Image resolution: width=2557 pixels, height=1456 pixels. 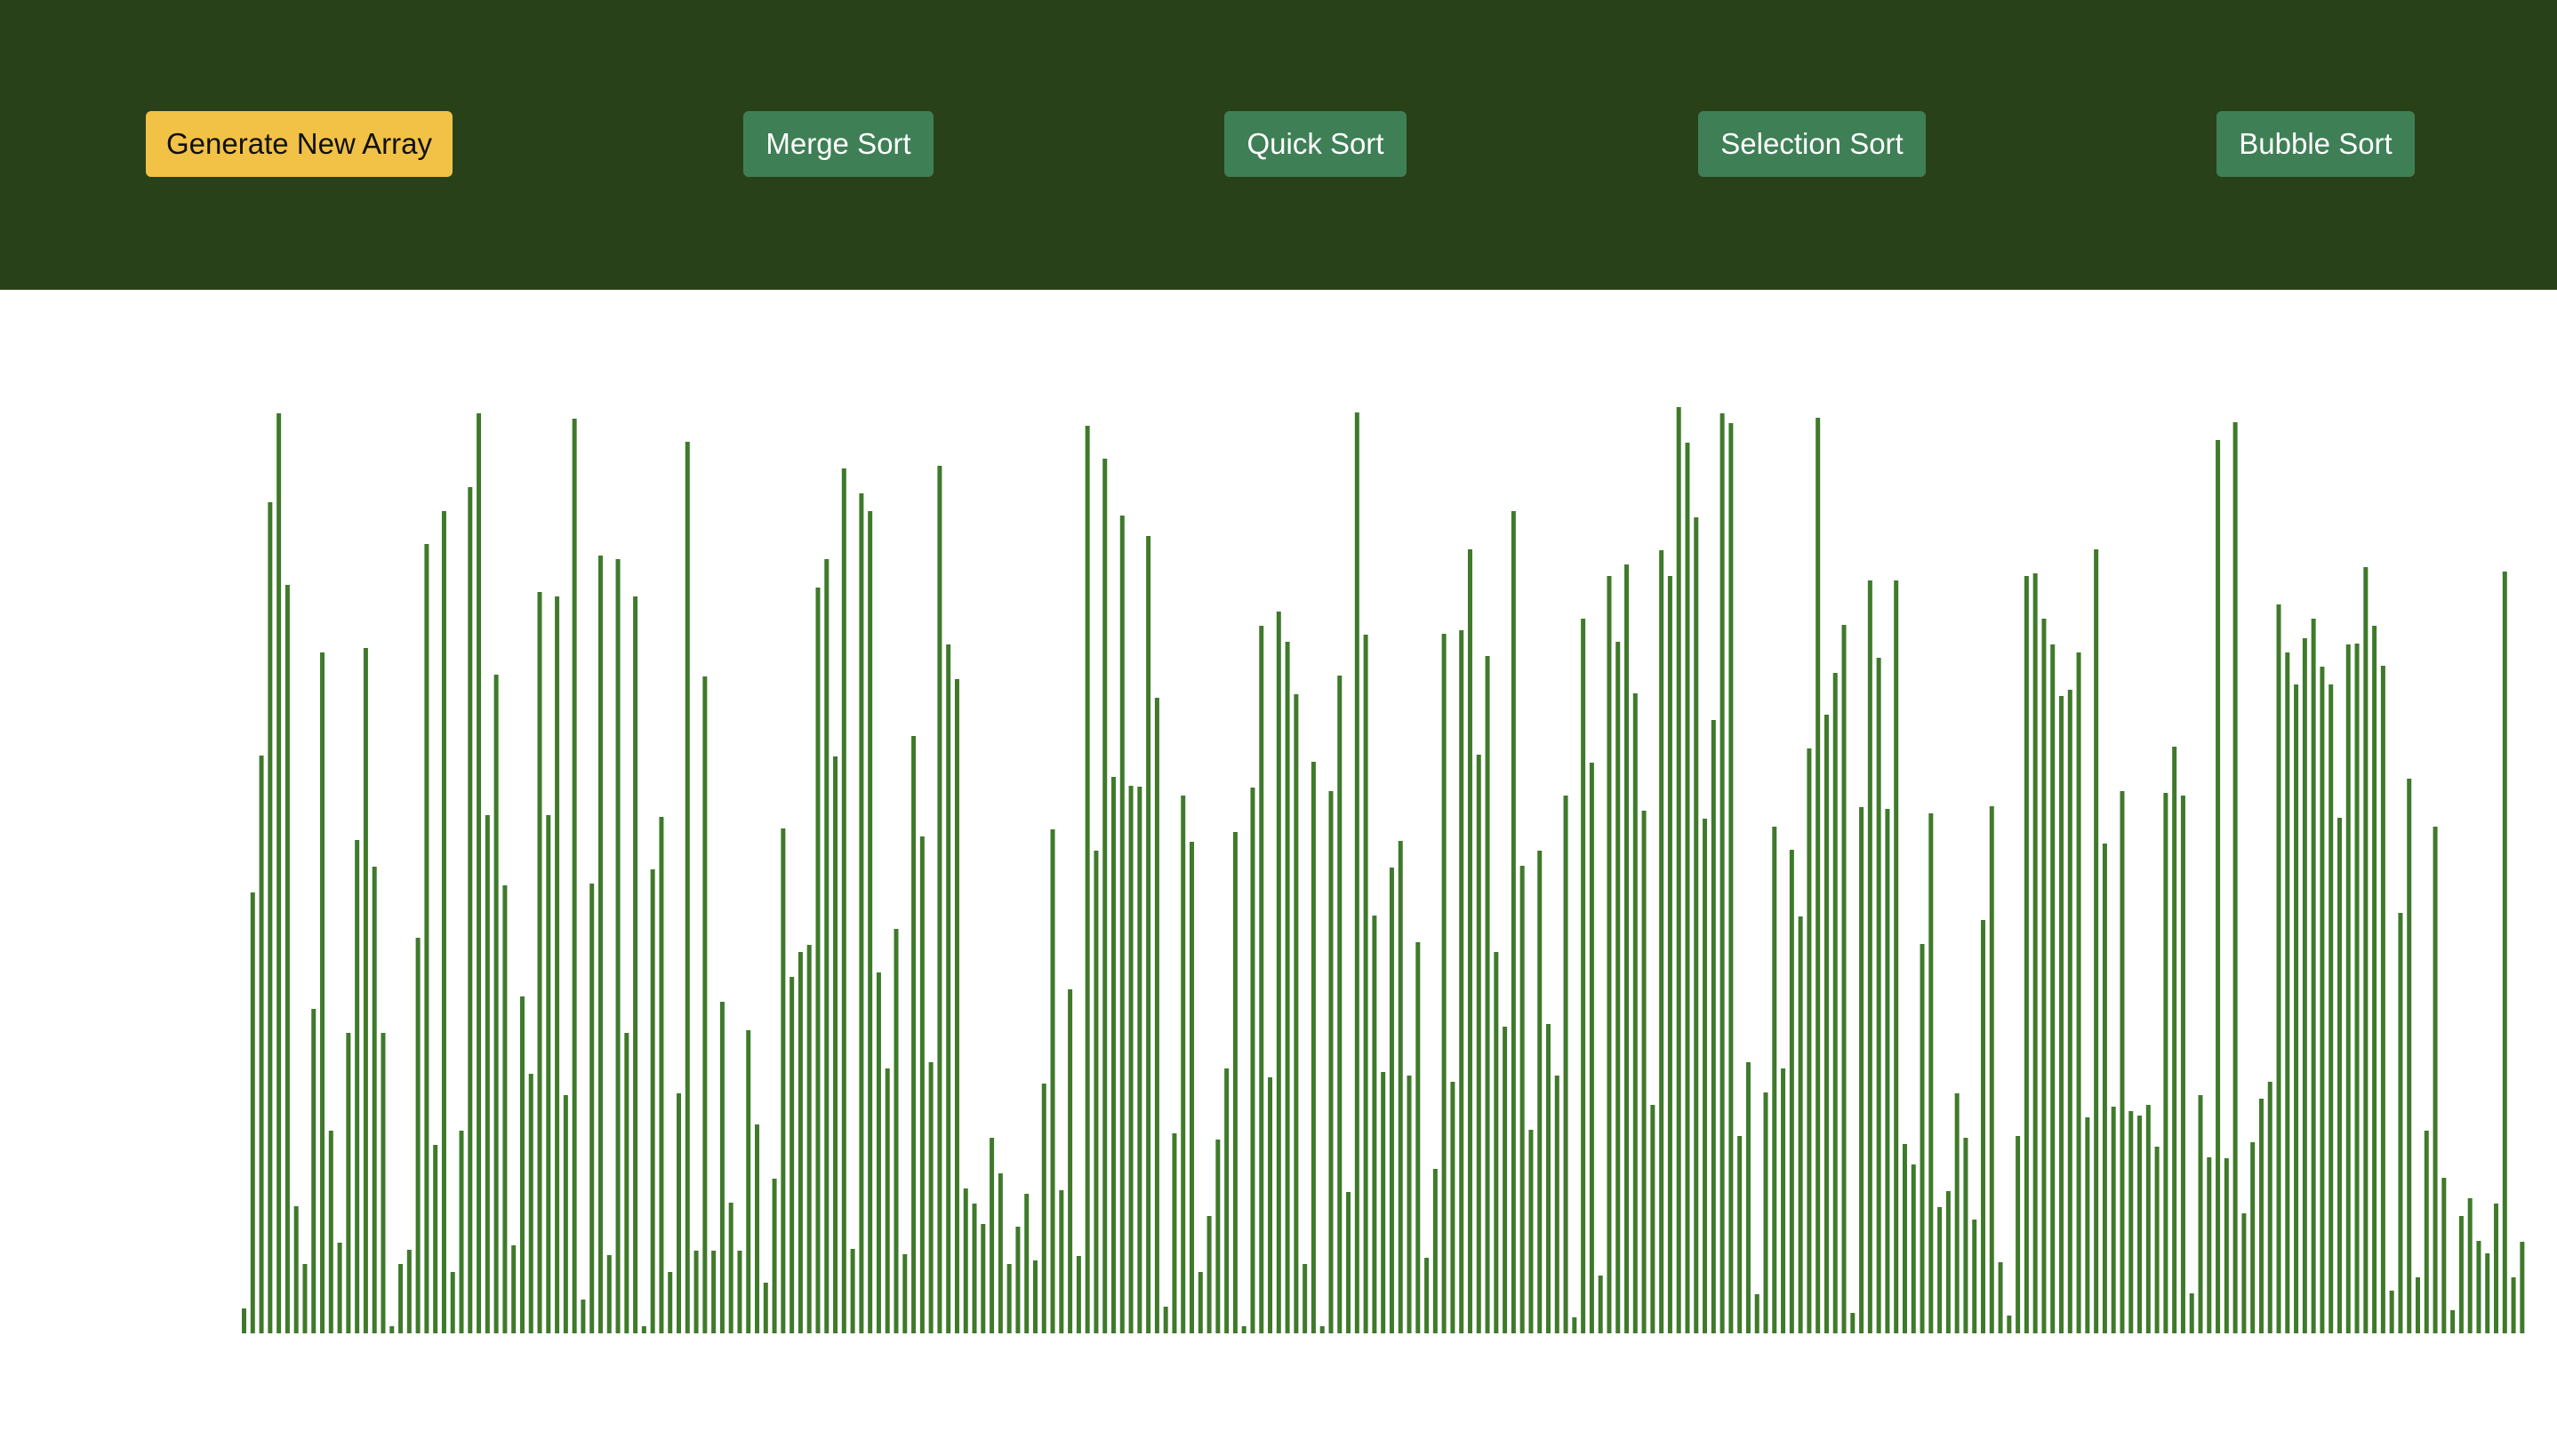 What do you see at coordinates (838, 144) in the screenshot?
I see `merge-sort-button: Merge Sort` at bounding box center [838, 144].